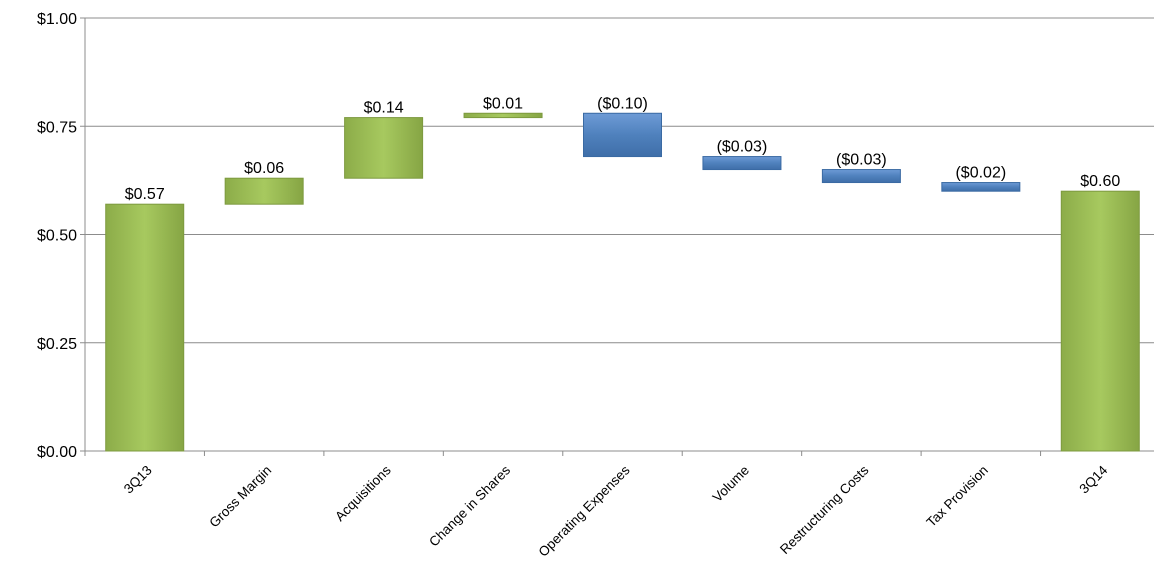  Describe the element at coordinates (264, 191) in the screenshot. I see `bar-gross-margin` at that location.